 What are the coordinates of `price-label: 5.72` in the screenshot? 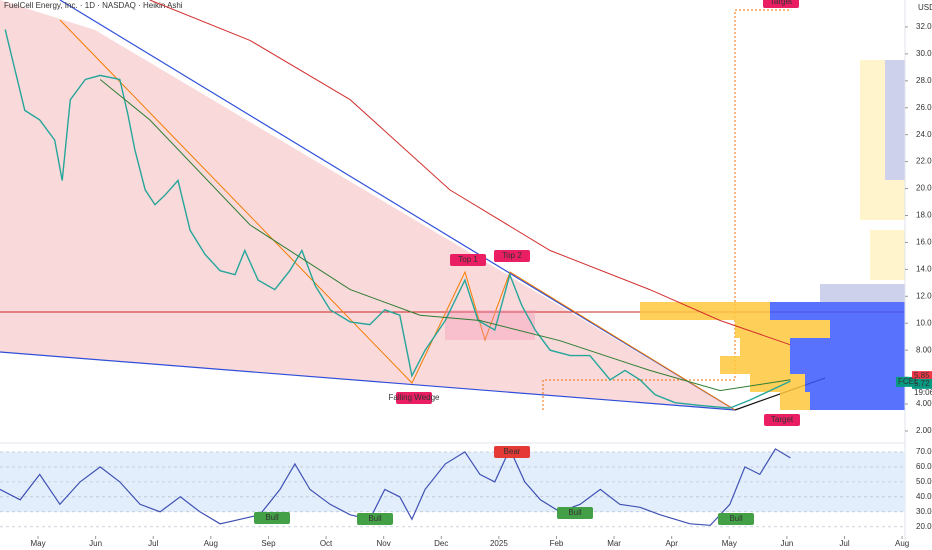 It's located at (922, 383).